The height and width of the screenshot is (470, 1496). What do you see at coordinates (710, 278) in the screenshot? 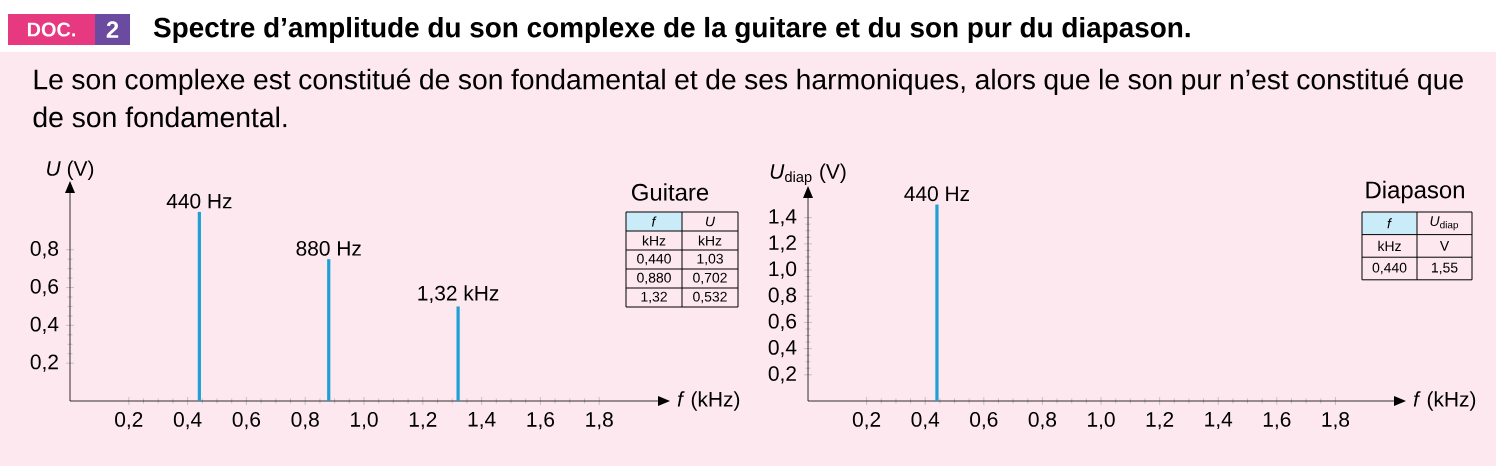
I see `text: 0,702` at bounding box center [710, 278].